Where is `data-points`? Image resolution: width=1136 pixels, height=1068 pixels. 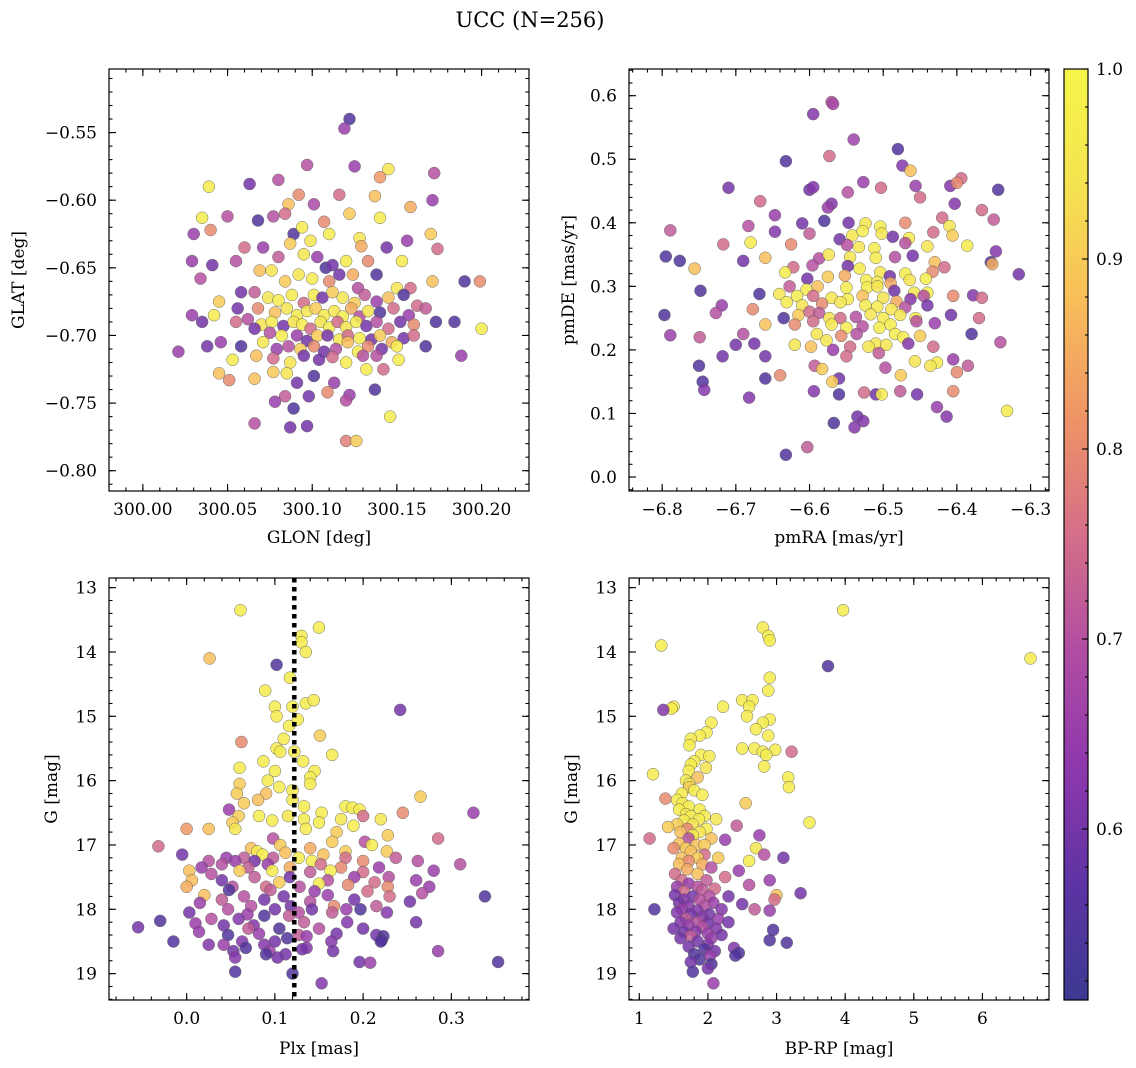
data-points is located at coordinates (318, 796).